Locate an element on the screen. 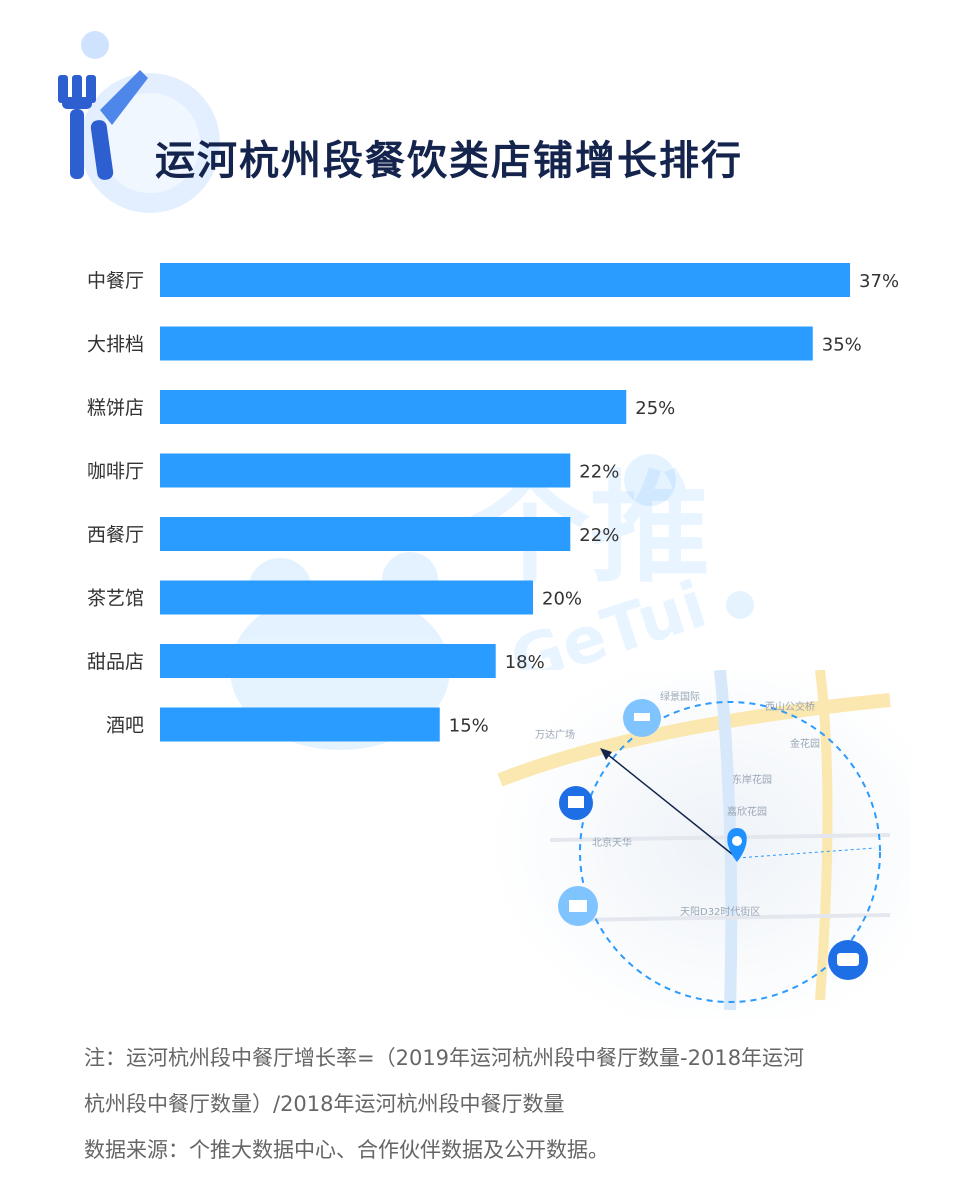  value-label: 35% is located at coordinates (842, 345).